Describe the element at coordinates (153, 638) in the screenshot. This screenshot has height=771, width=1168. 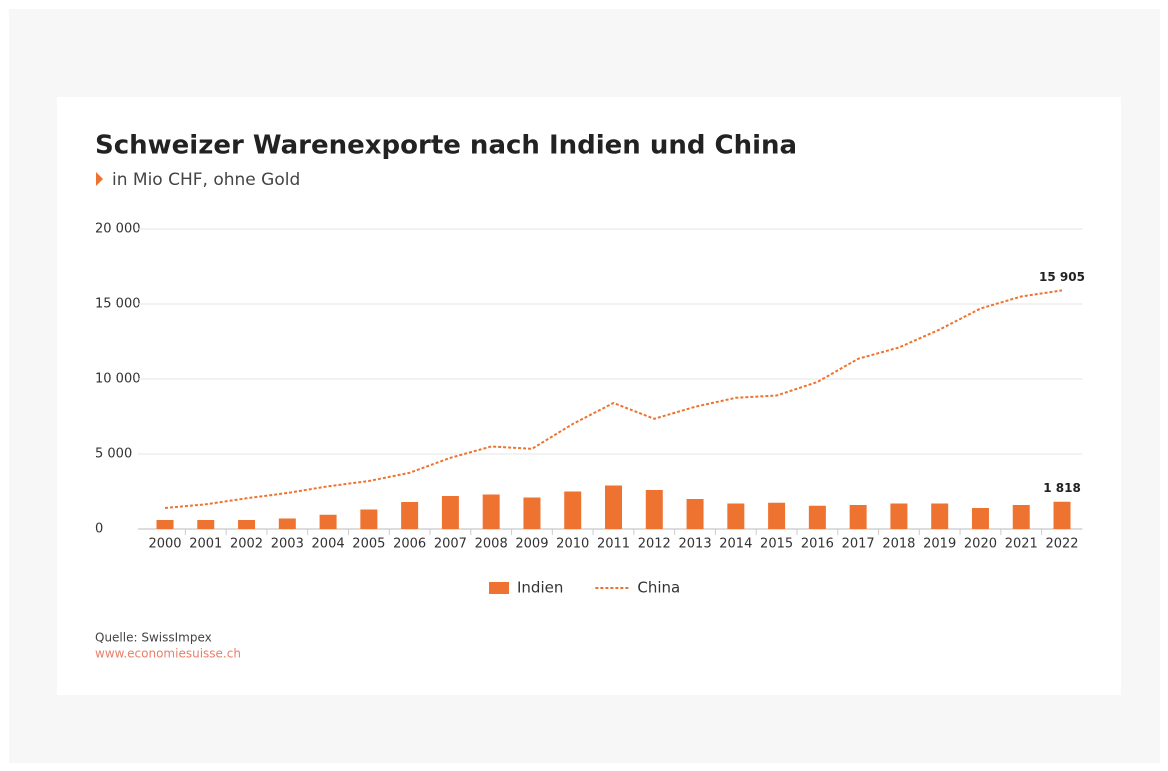
I see `source: Quelle: SwissImpex` at that location.